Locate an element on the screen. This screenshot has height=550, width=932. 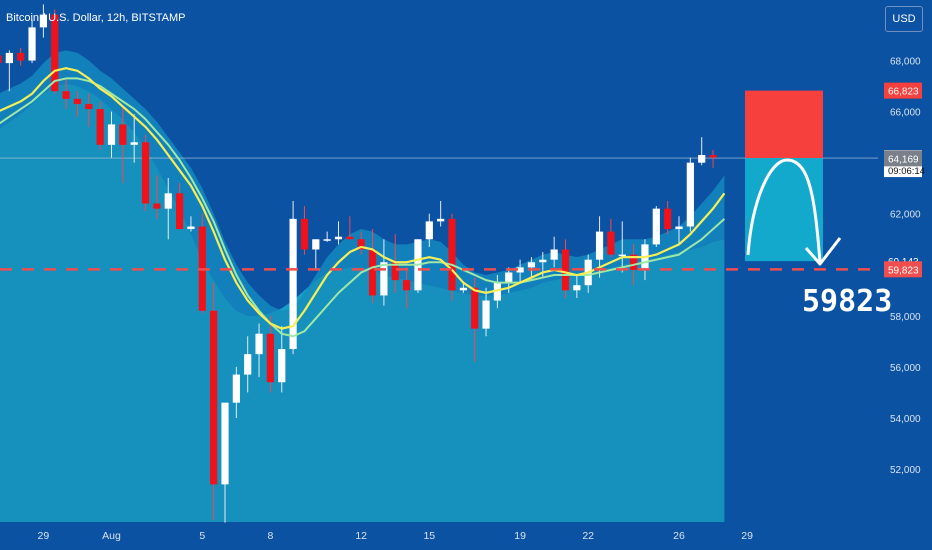
x-tick-label: 8 is located at coordinates (270, 536).